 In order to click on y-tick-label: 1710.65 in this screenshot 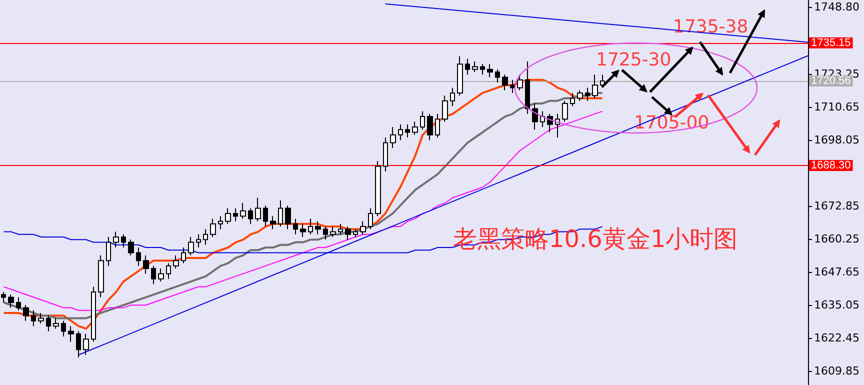, I will do `click(837, 107)`.